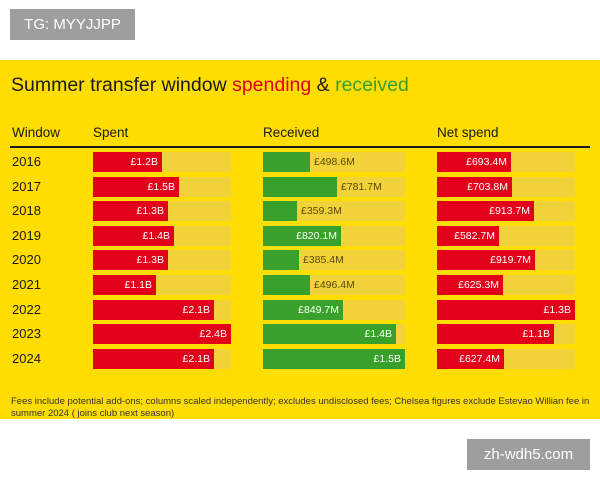  Describe the element at coordinates (510, 260) in the screenshot. I see `net-spend-value-label: £919.7M` at that location.